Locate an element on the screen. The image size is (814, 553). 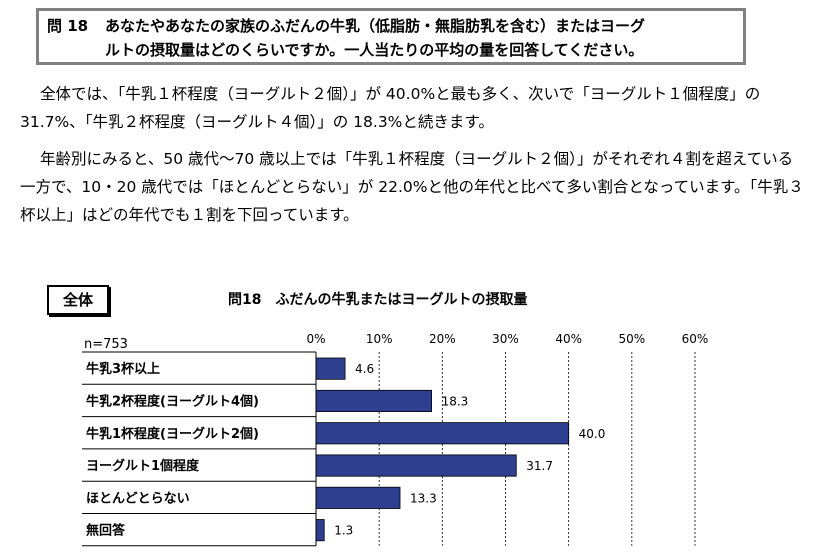
x-tick-label: 10% is located at coordinates (379, 339).